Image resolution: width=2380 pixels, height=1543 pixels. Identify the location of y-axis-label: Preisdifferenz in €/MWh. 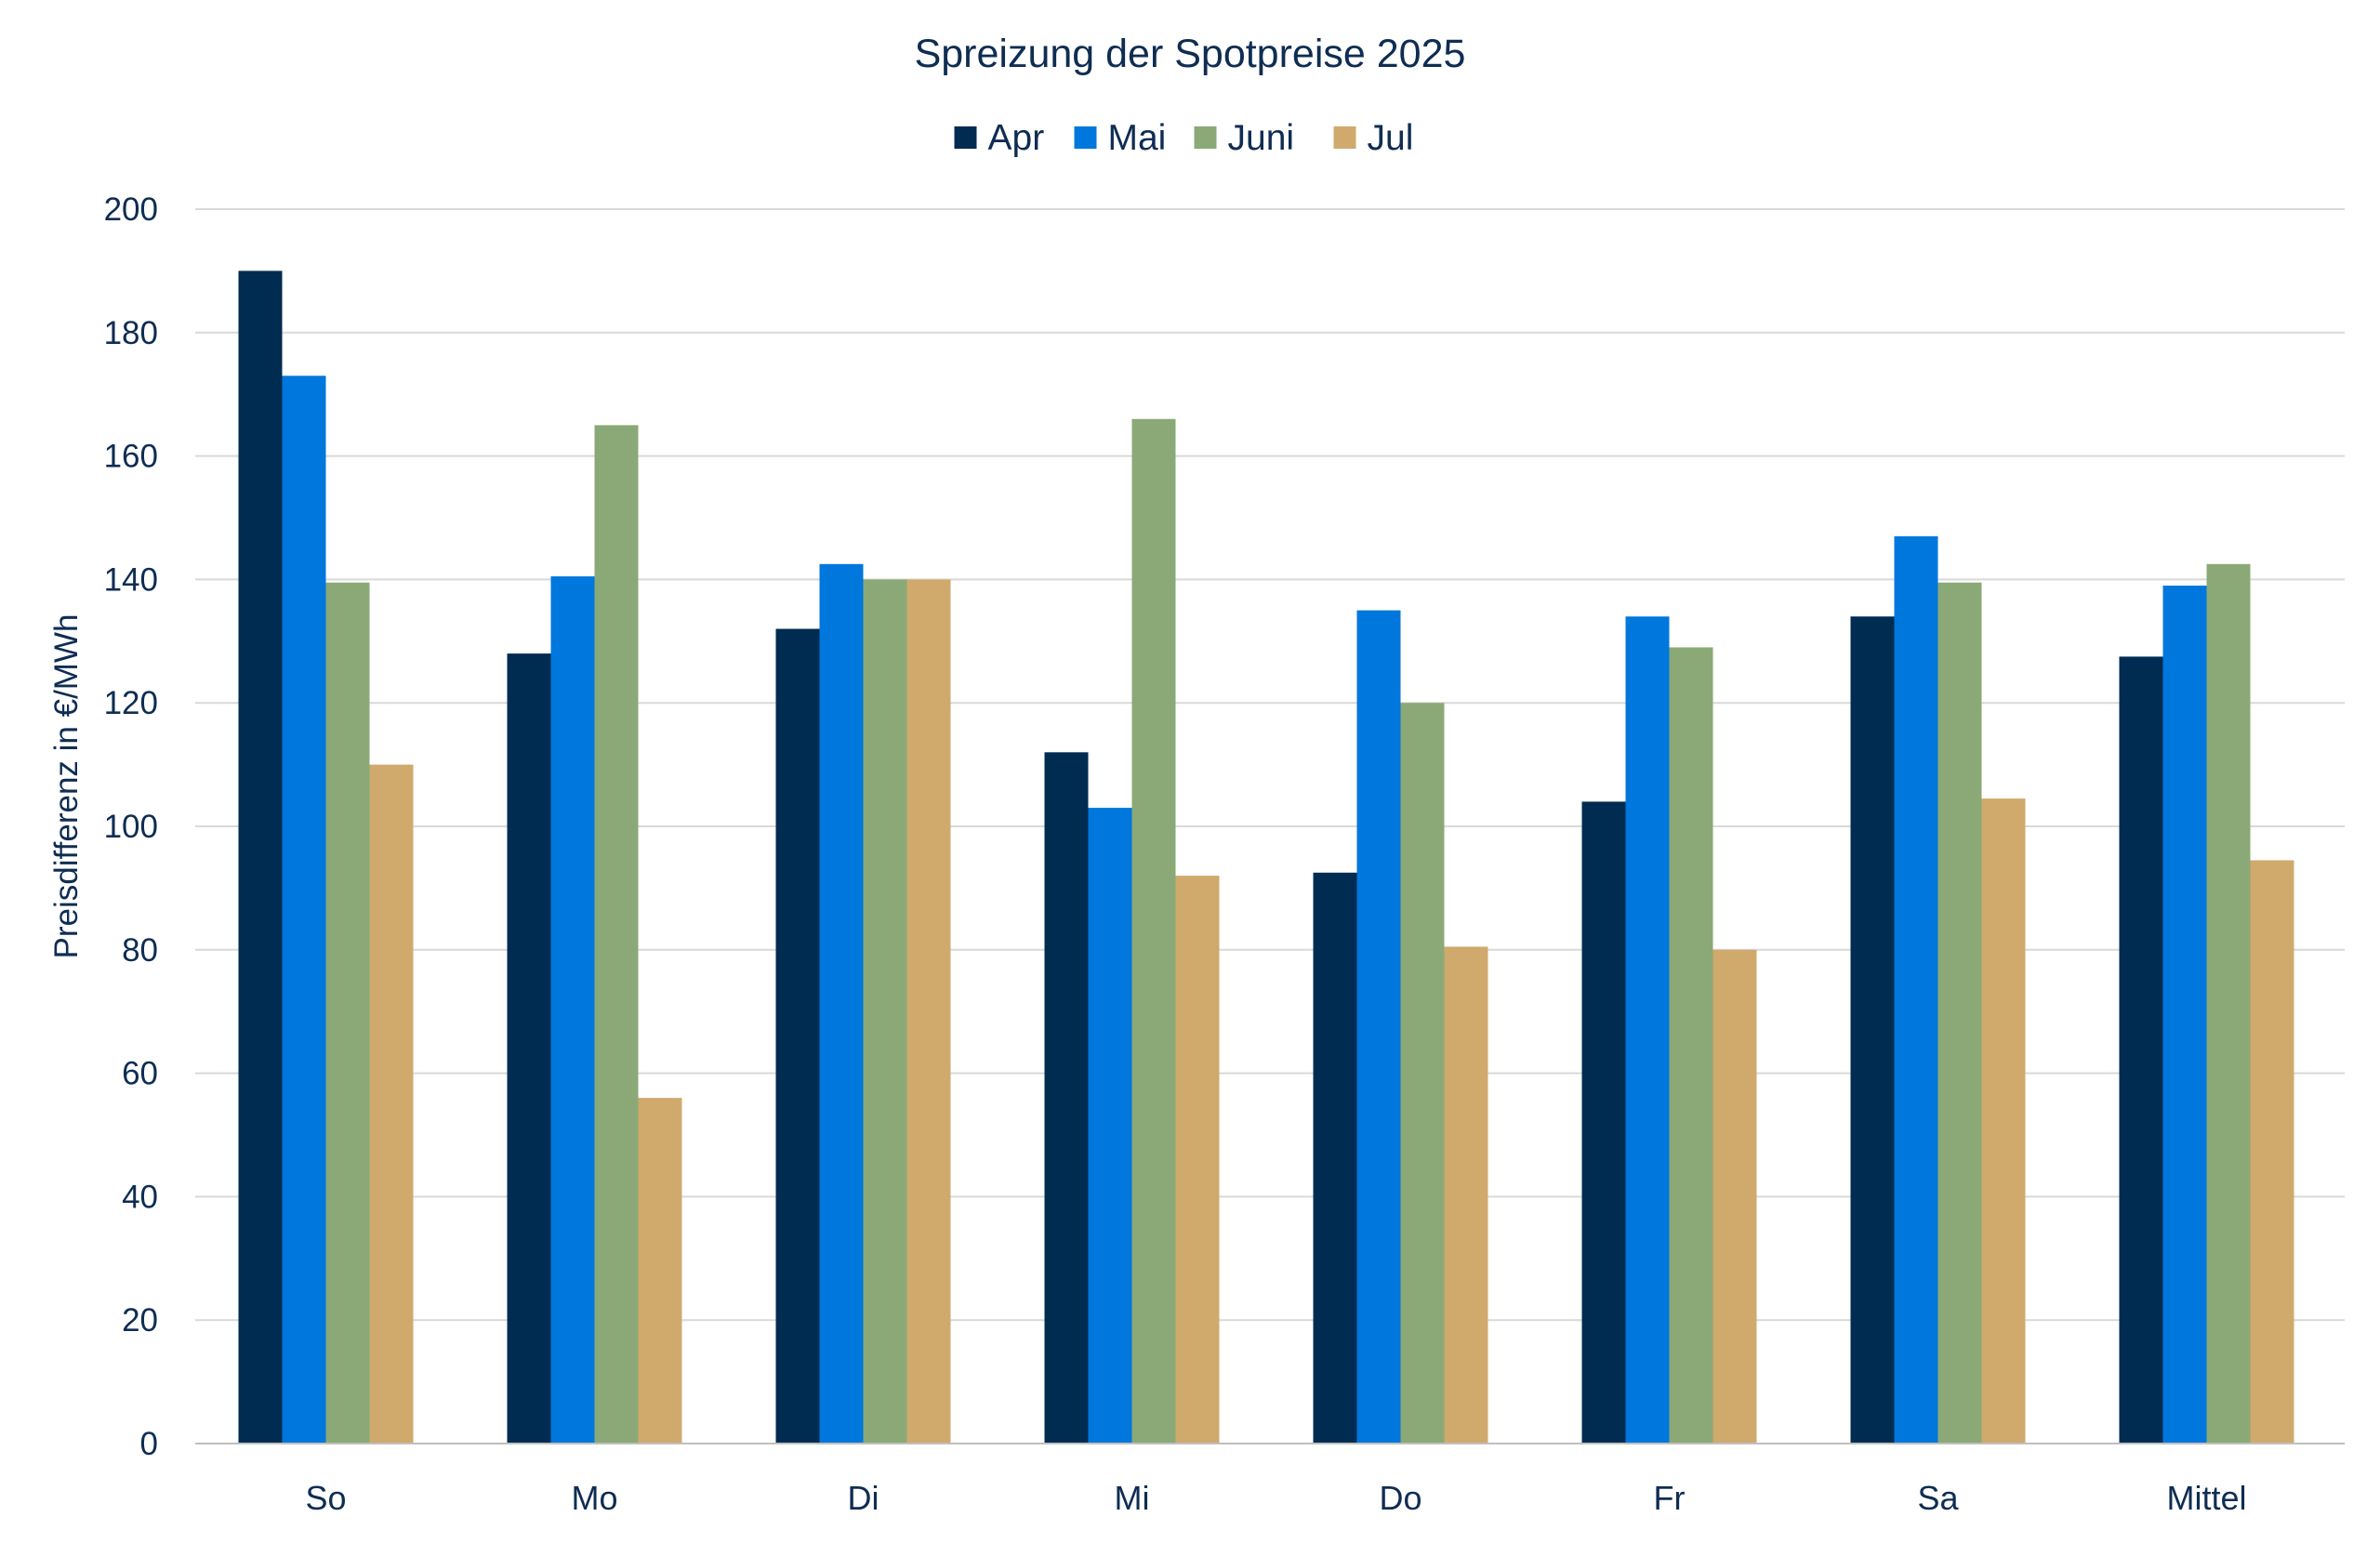
(66, 786).